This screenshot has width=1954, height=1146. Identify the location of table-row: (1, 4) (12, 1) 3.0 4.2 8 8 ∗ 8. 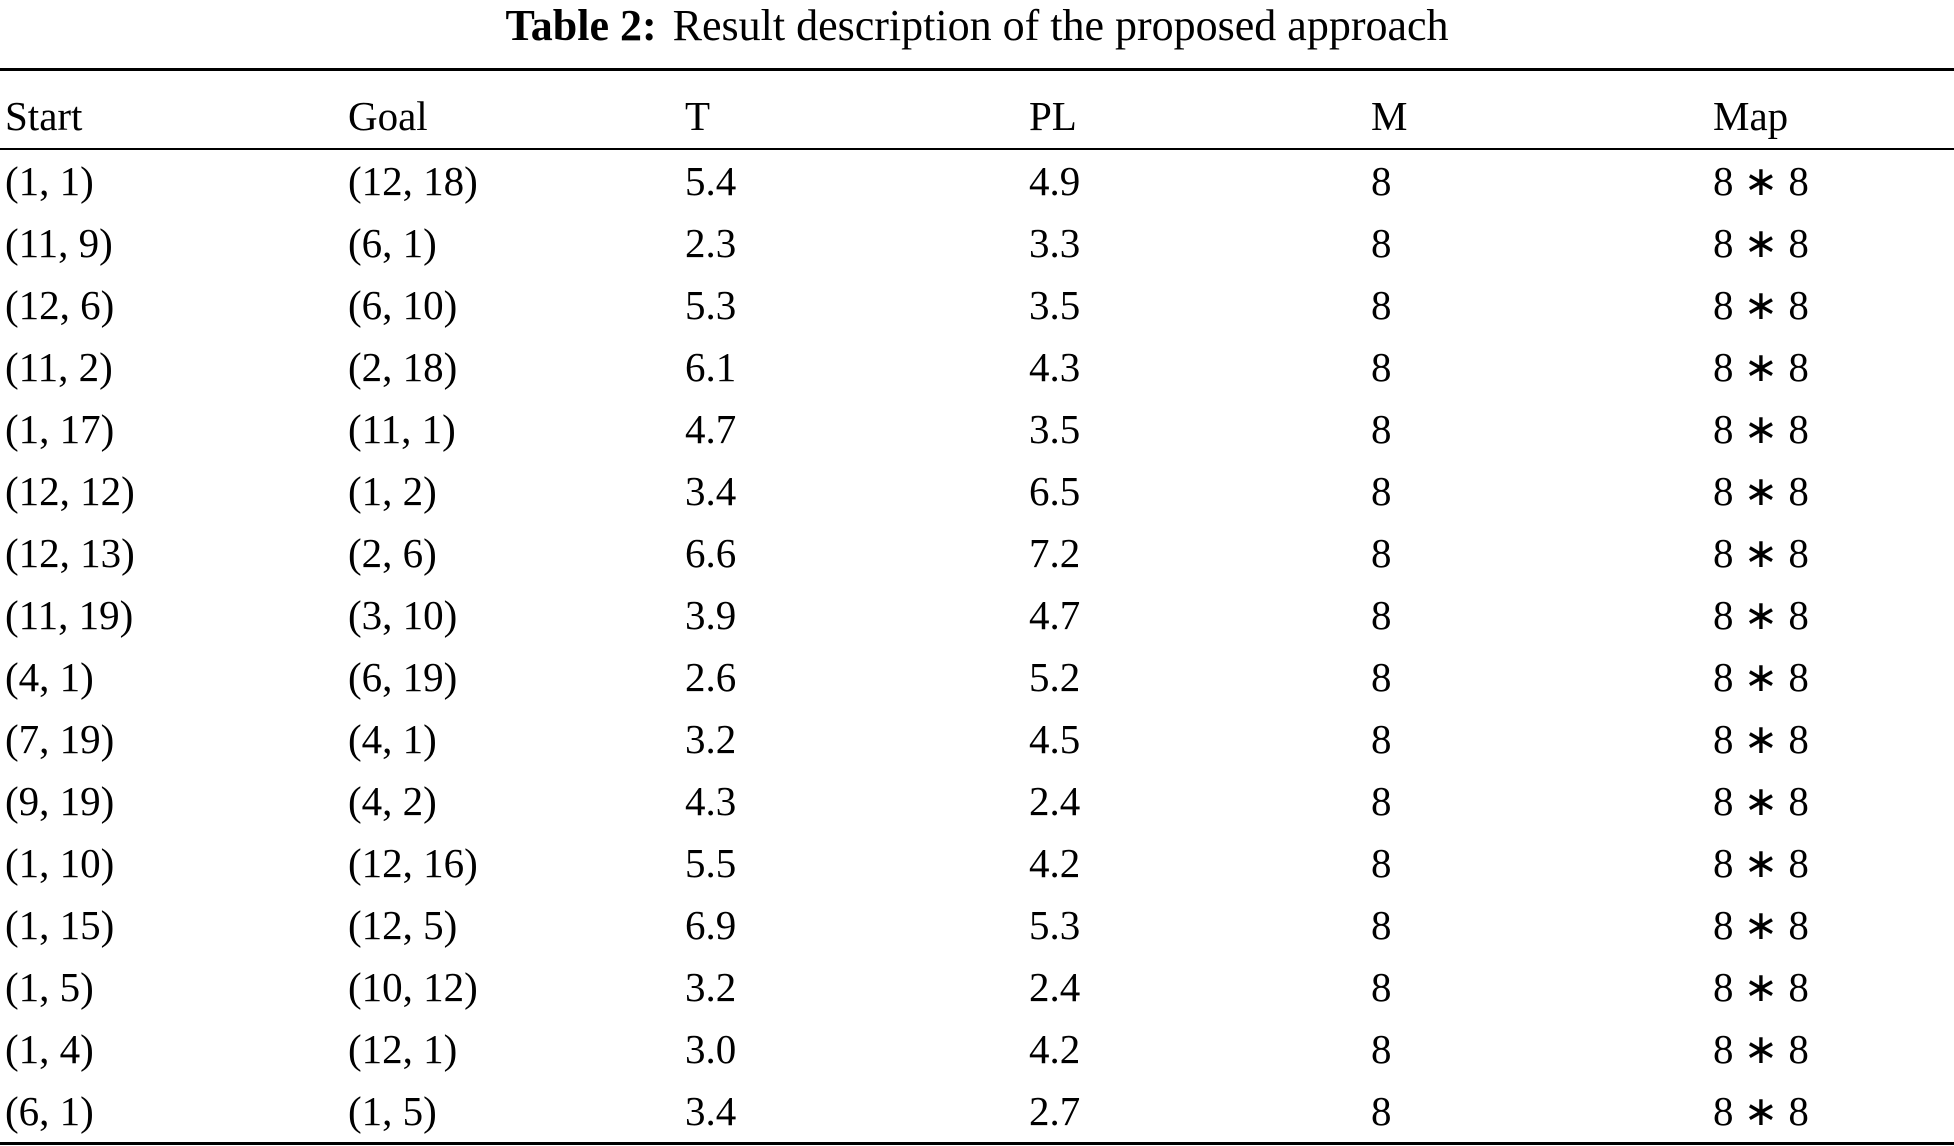
(977, 1049).